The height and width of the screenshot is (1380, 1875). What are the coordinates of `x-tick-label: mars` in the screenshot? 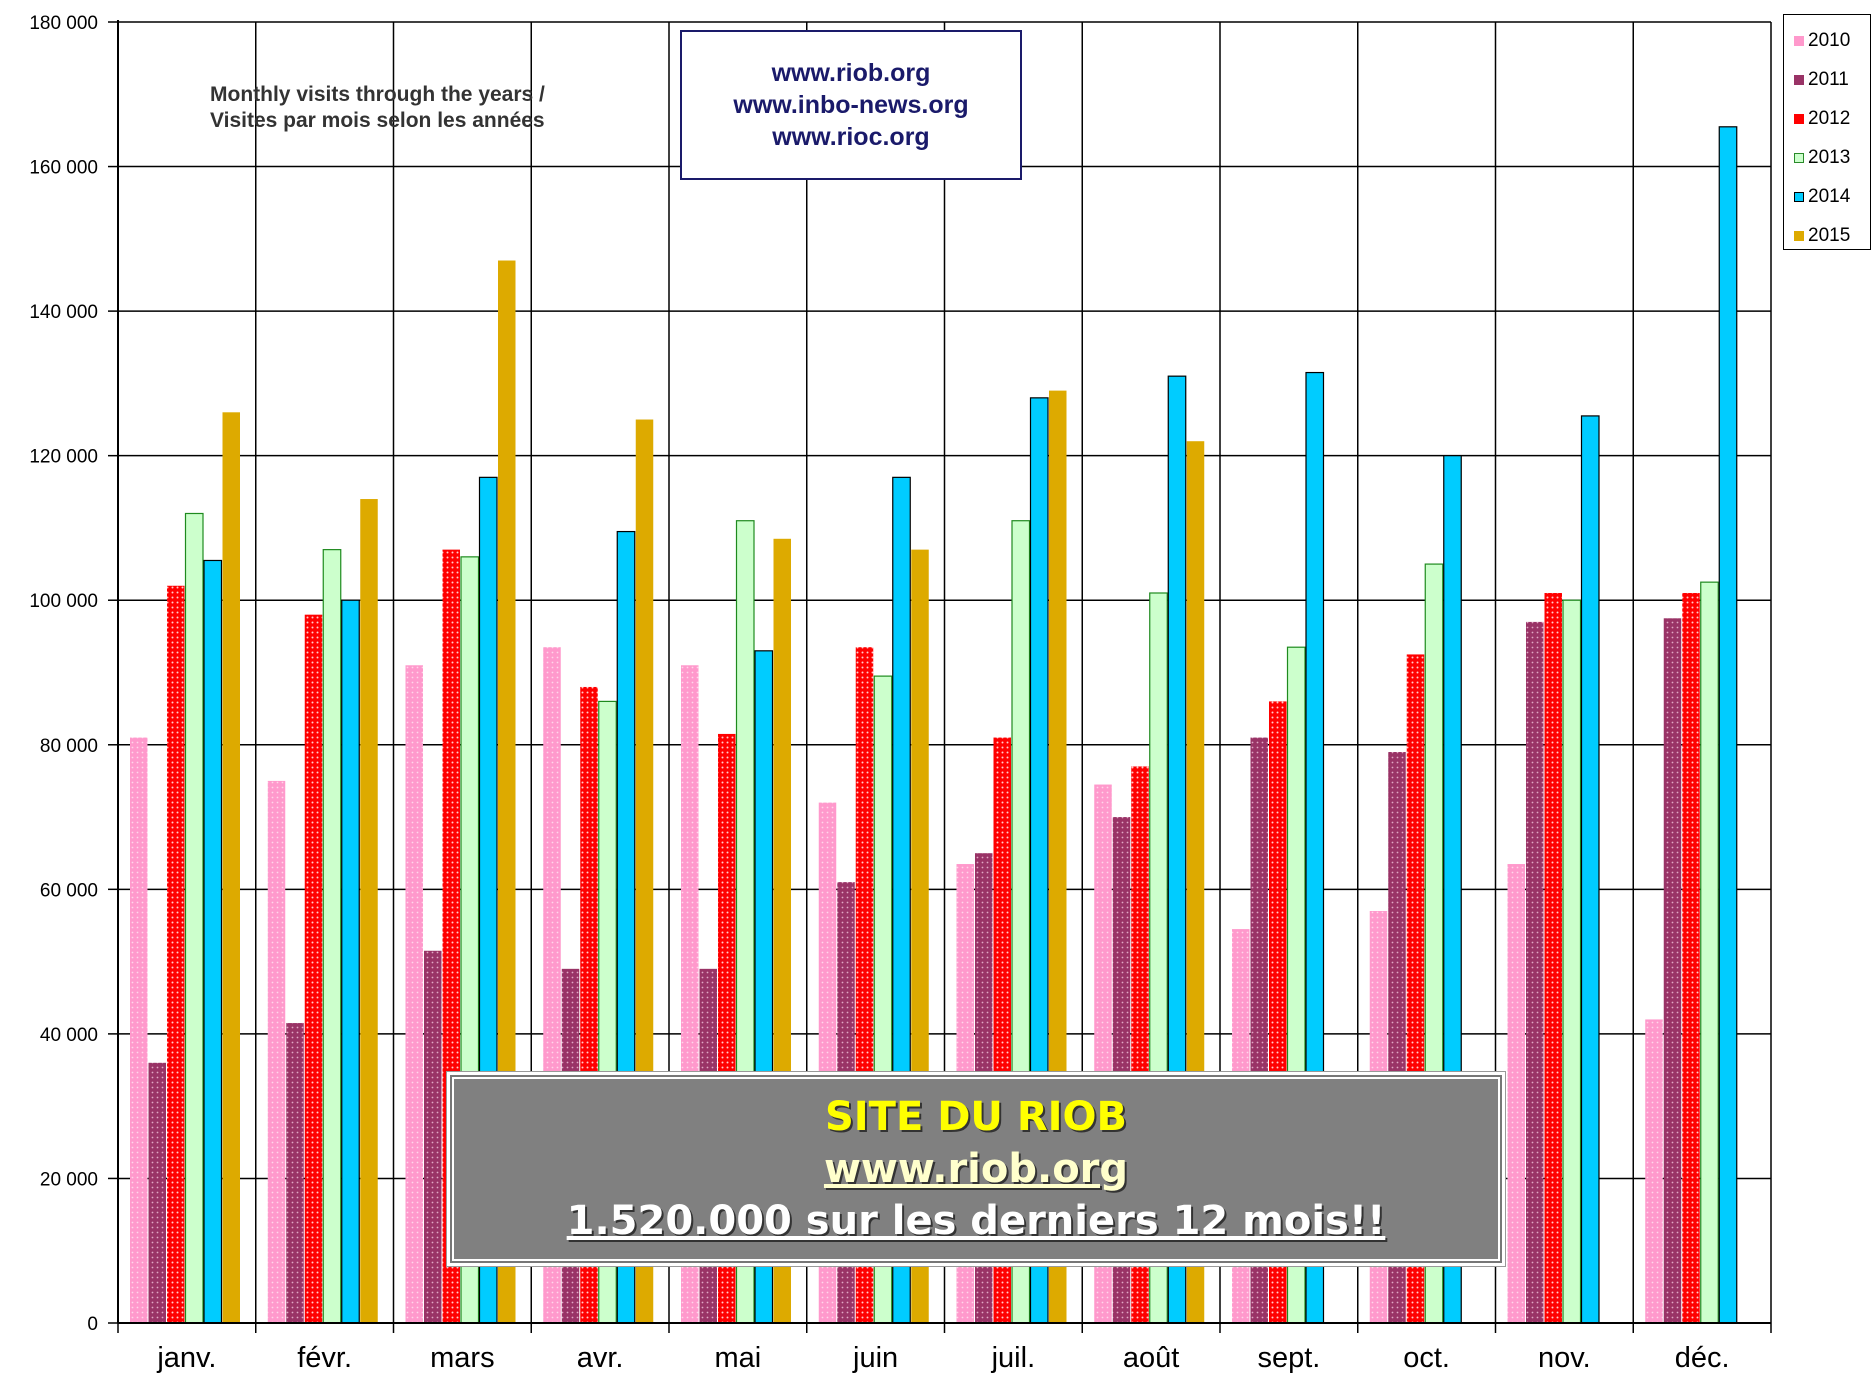 It's located at (462, 1358).